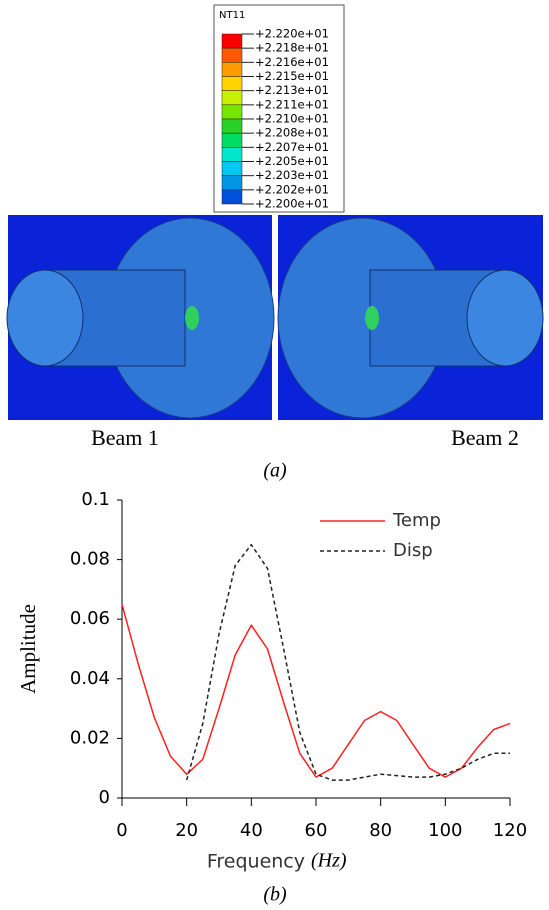 The width and height of the screenshot is (549, 910). I want to click on legend-label: +2.210e+01, so click(292, 119).